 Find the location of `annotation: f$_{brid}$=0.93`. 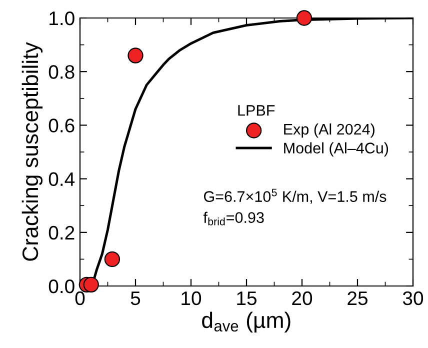

annotation: f$_{brid}$=0.93 is located at coordinates (233, 219).